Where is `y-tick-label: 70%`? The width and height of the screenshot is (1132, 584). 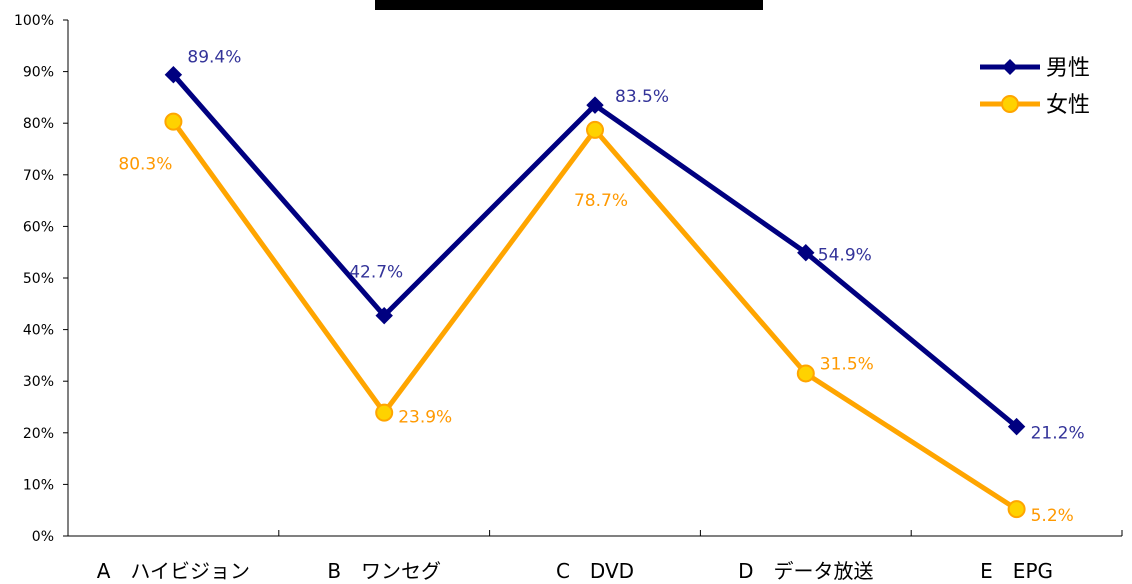
y-tick-label: 70% is located at coordinates (38, 176).